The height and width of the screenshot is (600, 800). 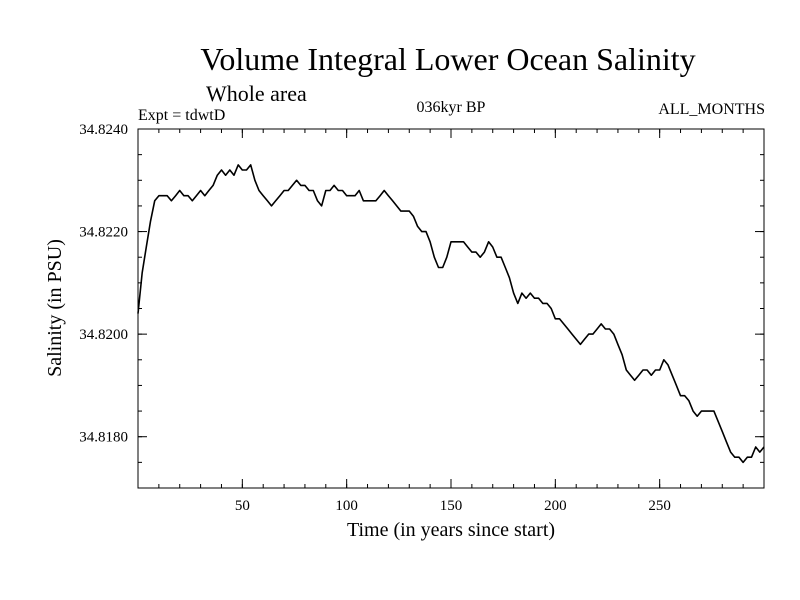 I want to click on x-axis-label: Time (in years since start), so click(x=451, y=530).